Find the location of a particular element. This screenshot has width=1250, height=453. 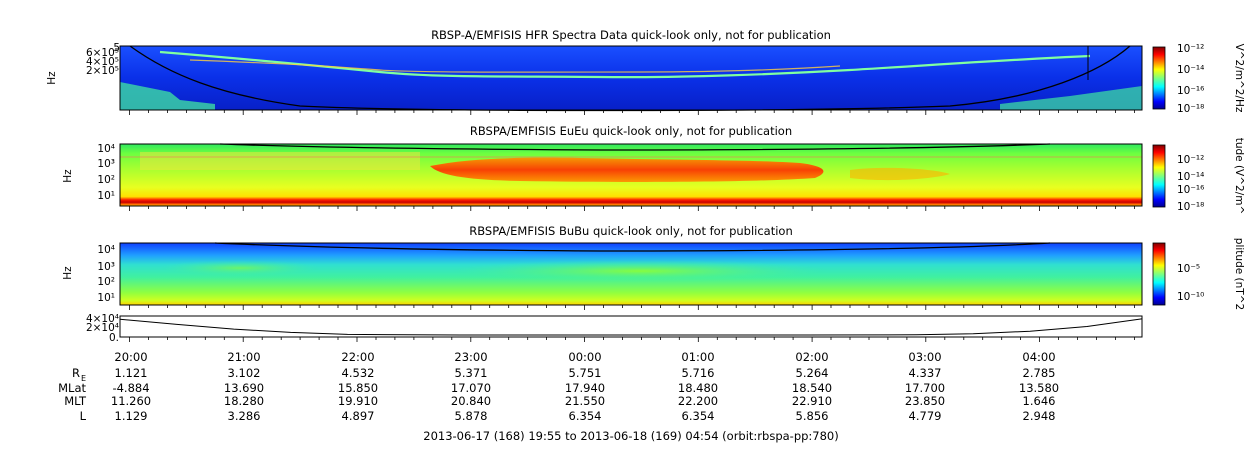

ephemeris-value: 19.910 is located at coordinates (358, 401).